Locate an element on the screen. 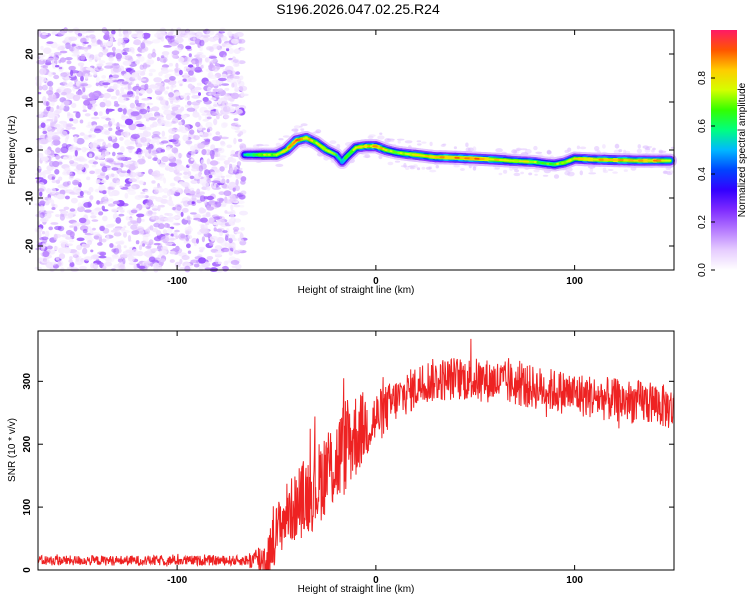  colorbar-ticks: 0.0 0.2 0.4 0.6 0.8 is located at coordinates (706, 174).